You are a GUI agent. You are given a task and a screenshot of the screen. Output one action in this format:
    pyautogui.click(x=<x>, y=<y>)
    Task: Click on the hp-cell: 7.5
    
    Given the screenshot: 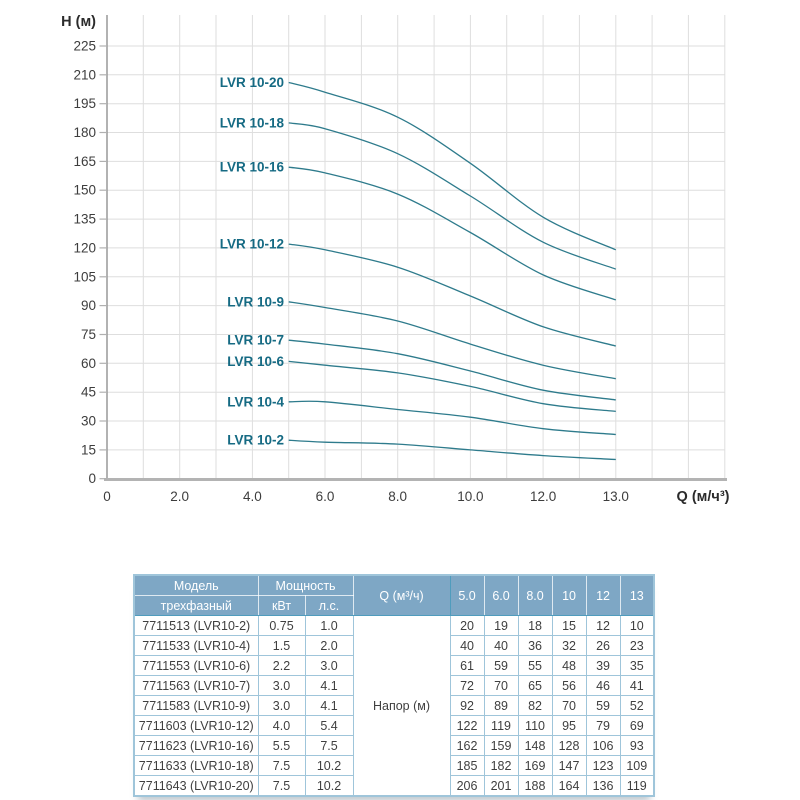 What is the action you would take?
    pyautogui.click(x=329, y=745)
    